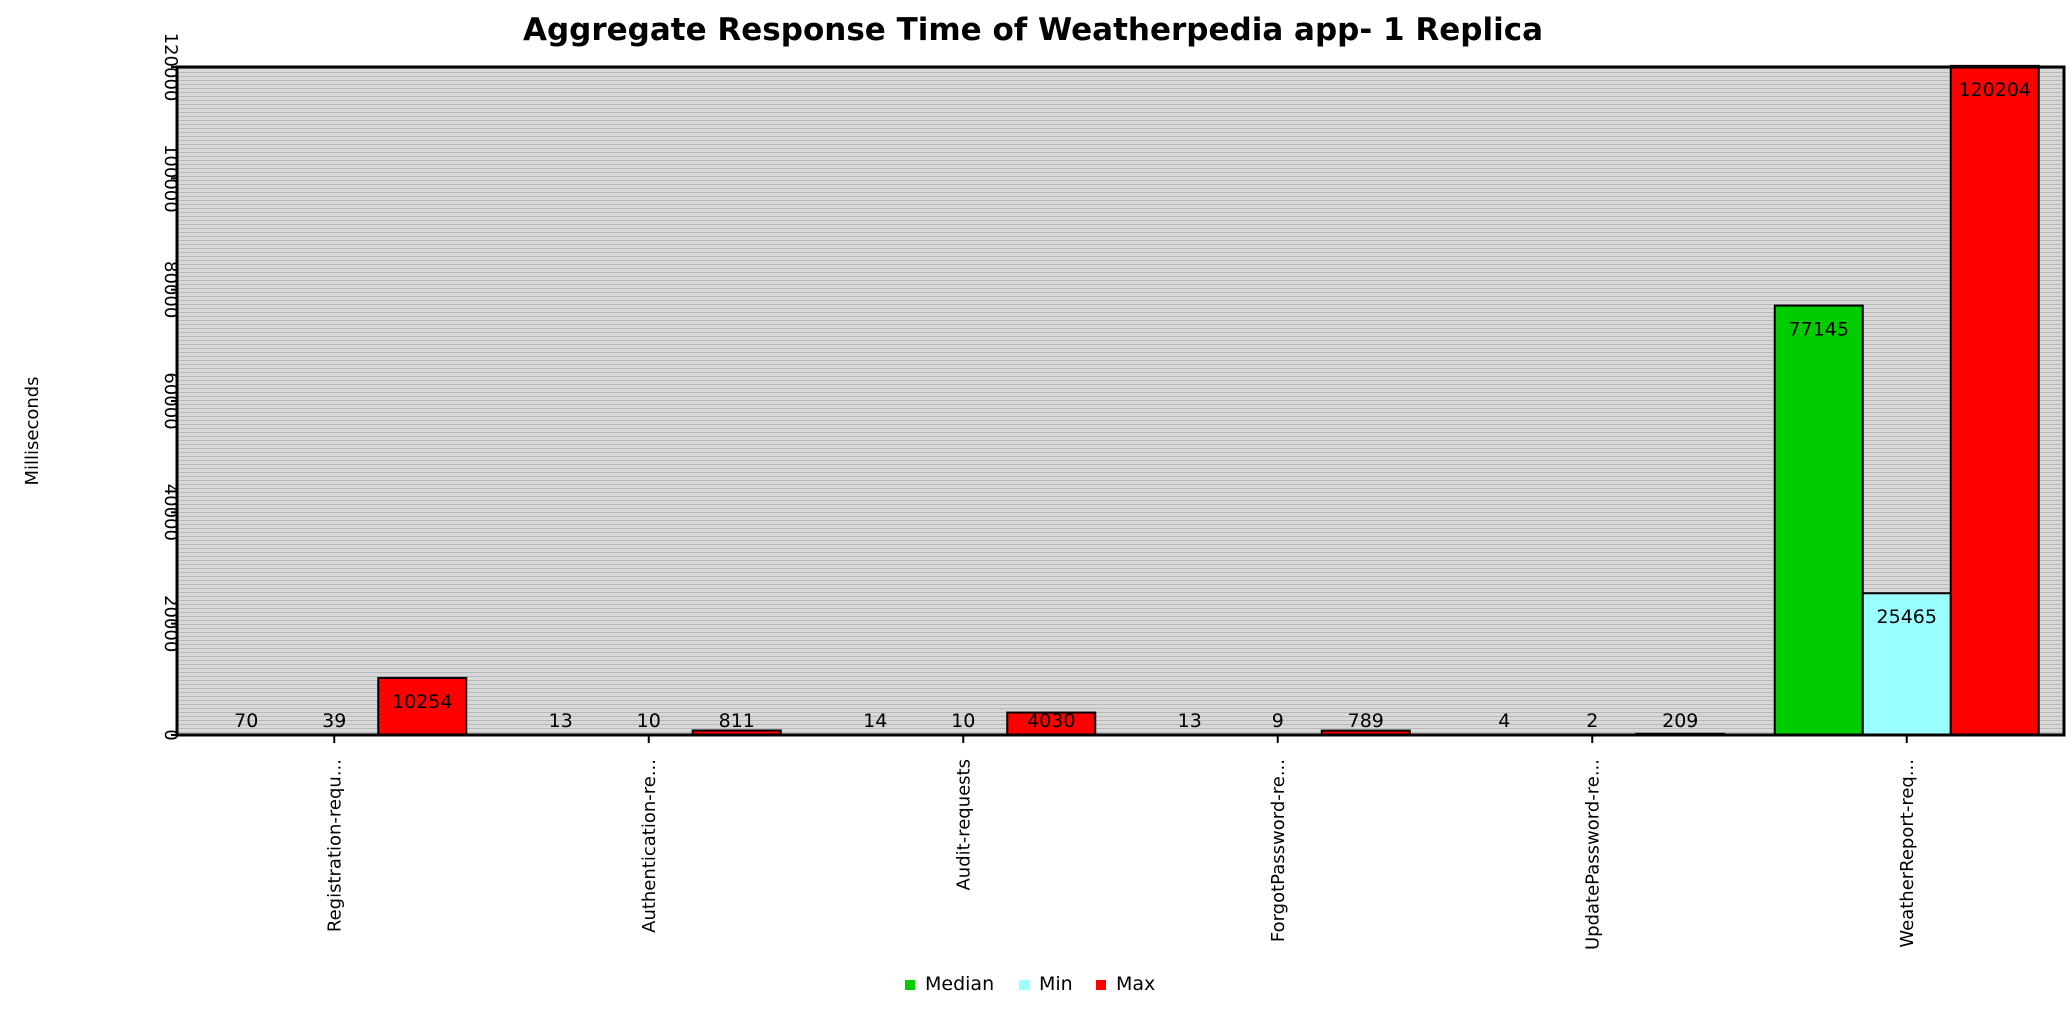 The height and width of the screenshot is (1024, 2066). I want to click on y-axis-label: Milliseconds, so click(32, 430).